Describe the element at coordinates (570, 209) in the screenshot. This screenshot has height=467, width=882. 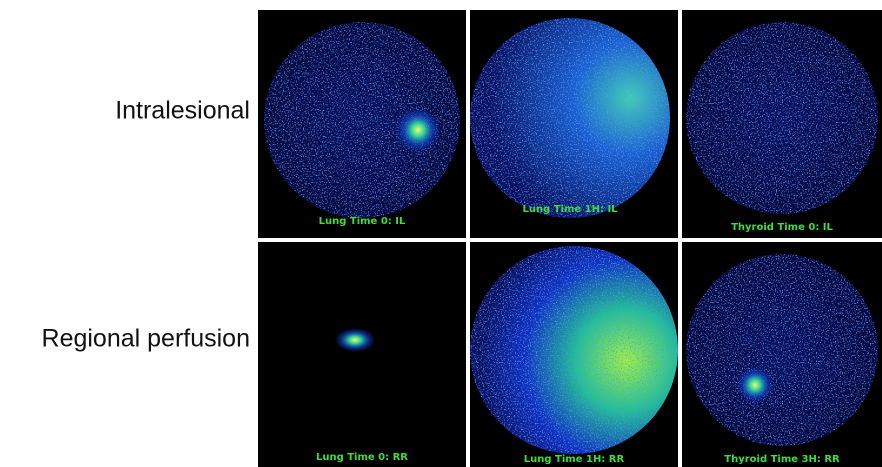
I see `caption: Lung Time 1H: IL` at that location.